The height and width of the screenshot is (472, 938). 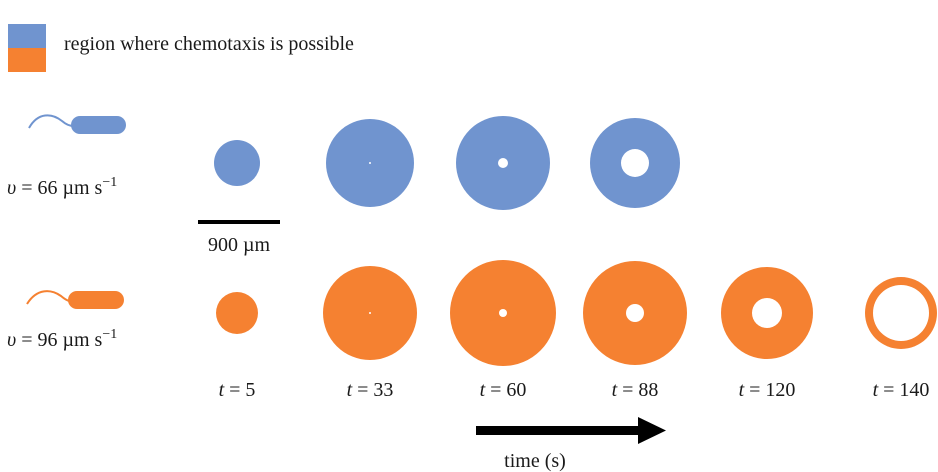 I want to click on legend-label: region where chemotaxis is possible, so click(x=209, y=44).